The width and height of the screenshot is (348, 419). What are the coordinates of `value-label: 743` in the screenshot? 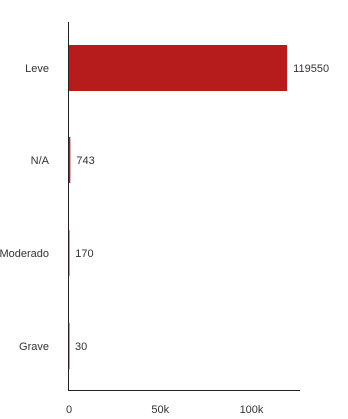 It's located at (85, 161).